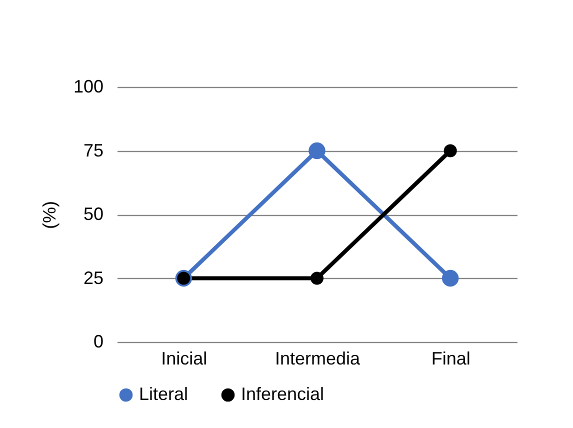 This screenshot has height=428, width=573. I want to click on y-tick-label: 50, so click(93, 214).